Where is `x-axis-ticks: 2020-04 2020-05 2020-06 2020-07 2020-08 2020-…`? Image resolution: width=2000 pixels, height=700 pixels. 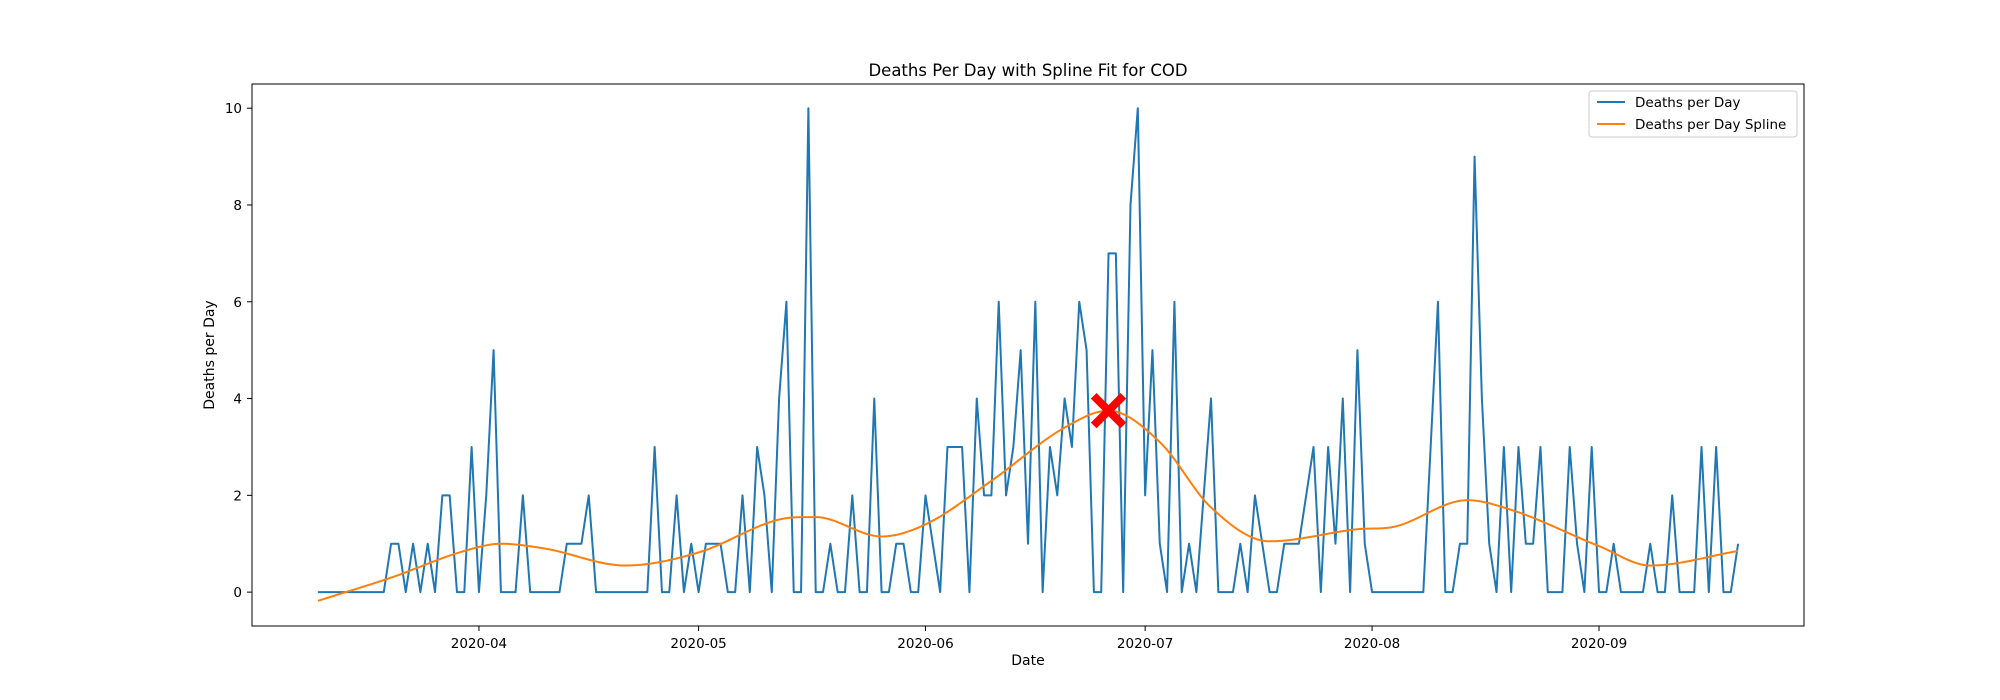
x-axis-ticks: 2020-04 2020-05 2020-06 2020-07 2020-08 2020-… is located at coordinates (1039, 639).